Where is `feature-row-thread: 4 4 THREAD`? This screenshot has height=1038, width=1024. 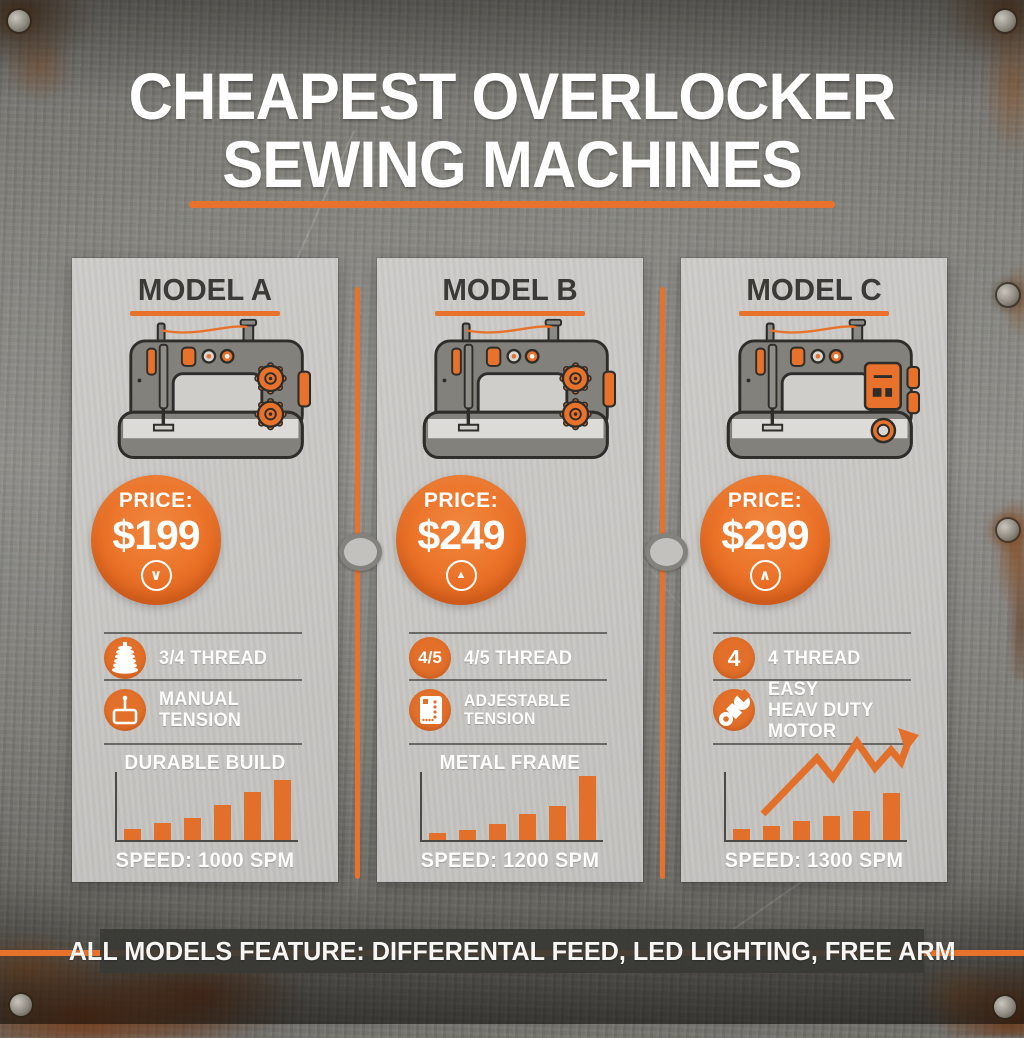
feature-row-thread: 4 4 THREAD is located at coordinates (824, 658).